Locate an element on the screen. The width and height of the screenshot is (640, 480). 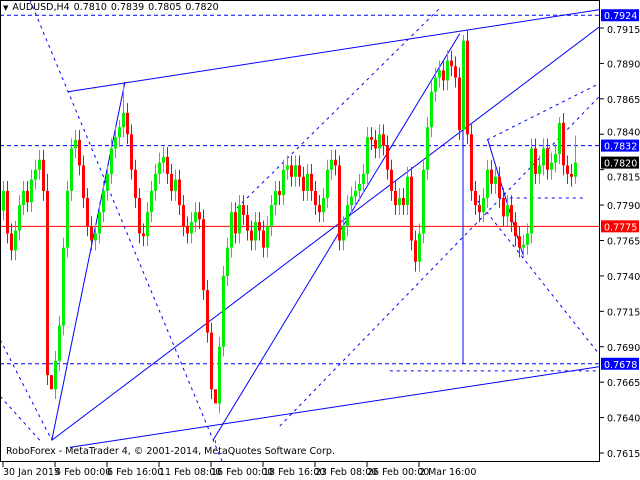
x-tick-label: 30 Jan 2015 is located at coordinates (31, 472).